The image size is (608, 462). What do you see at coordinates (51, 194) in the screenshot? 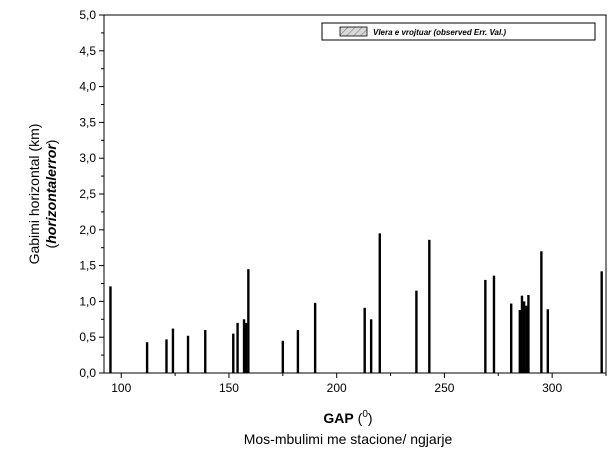
I see `y-axis-title-line2: (horizontalerror)` at bounding box center [51, 194].